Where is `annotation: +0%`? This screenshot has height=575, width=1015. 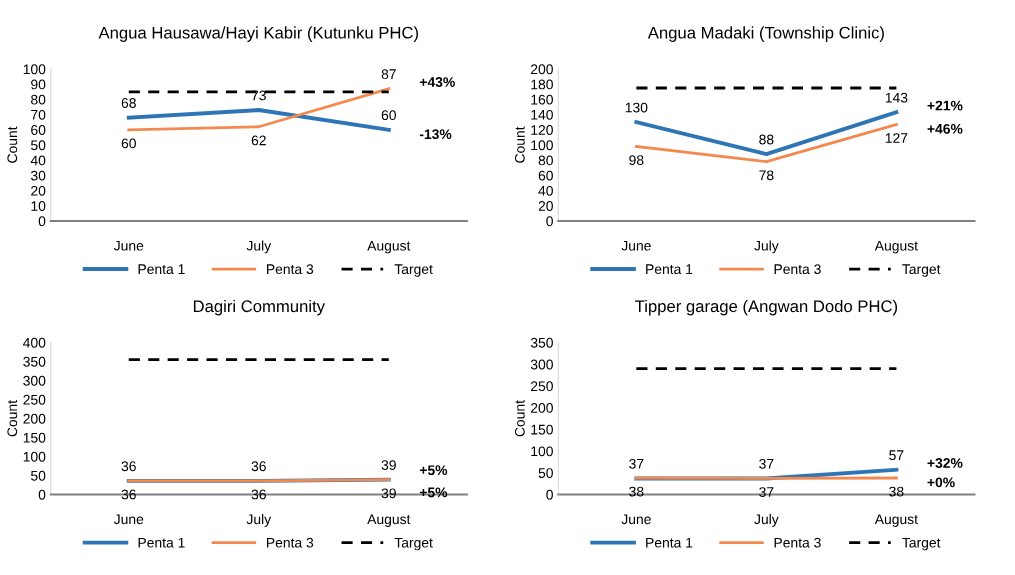
annotation: +0% is located at coordinates (941, 482).